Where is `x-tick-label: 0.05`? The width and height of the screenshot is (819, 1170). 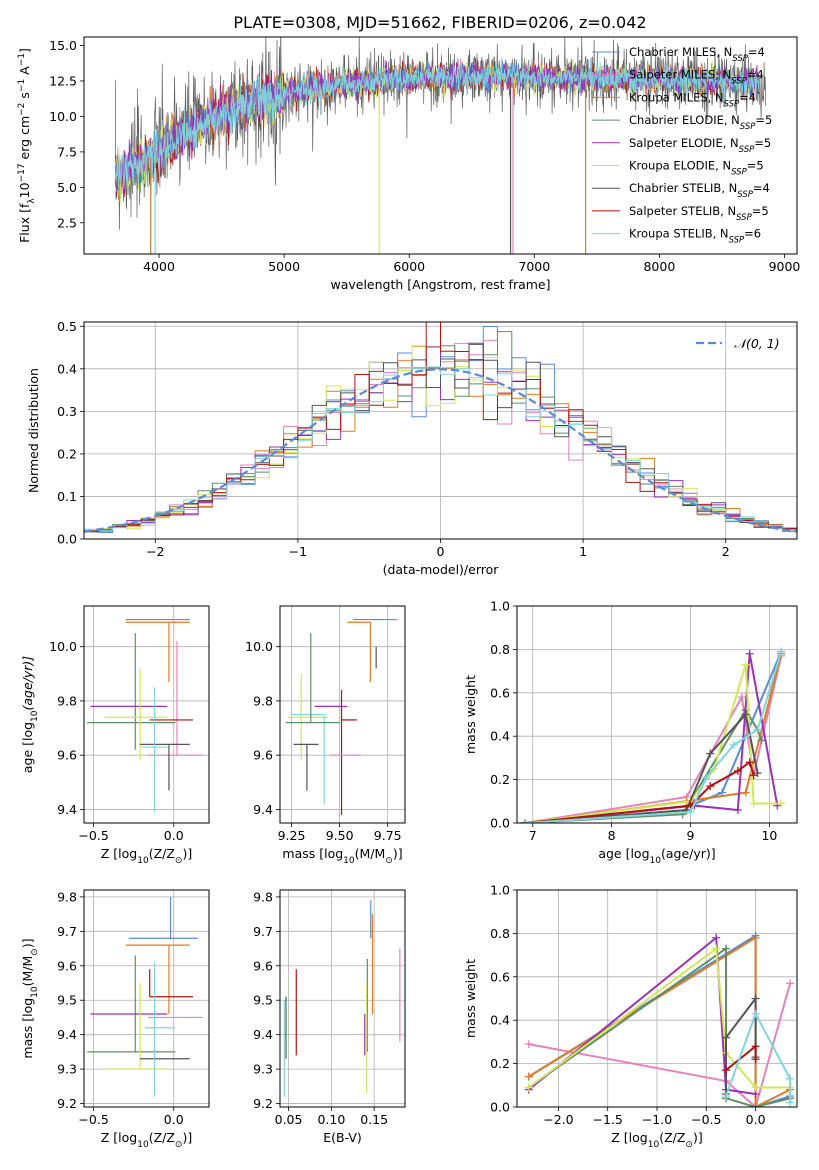 x-tick-label: 0.05 is located at coordinates (289, 1119).